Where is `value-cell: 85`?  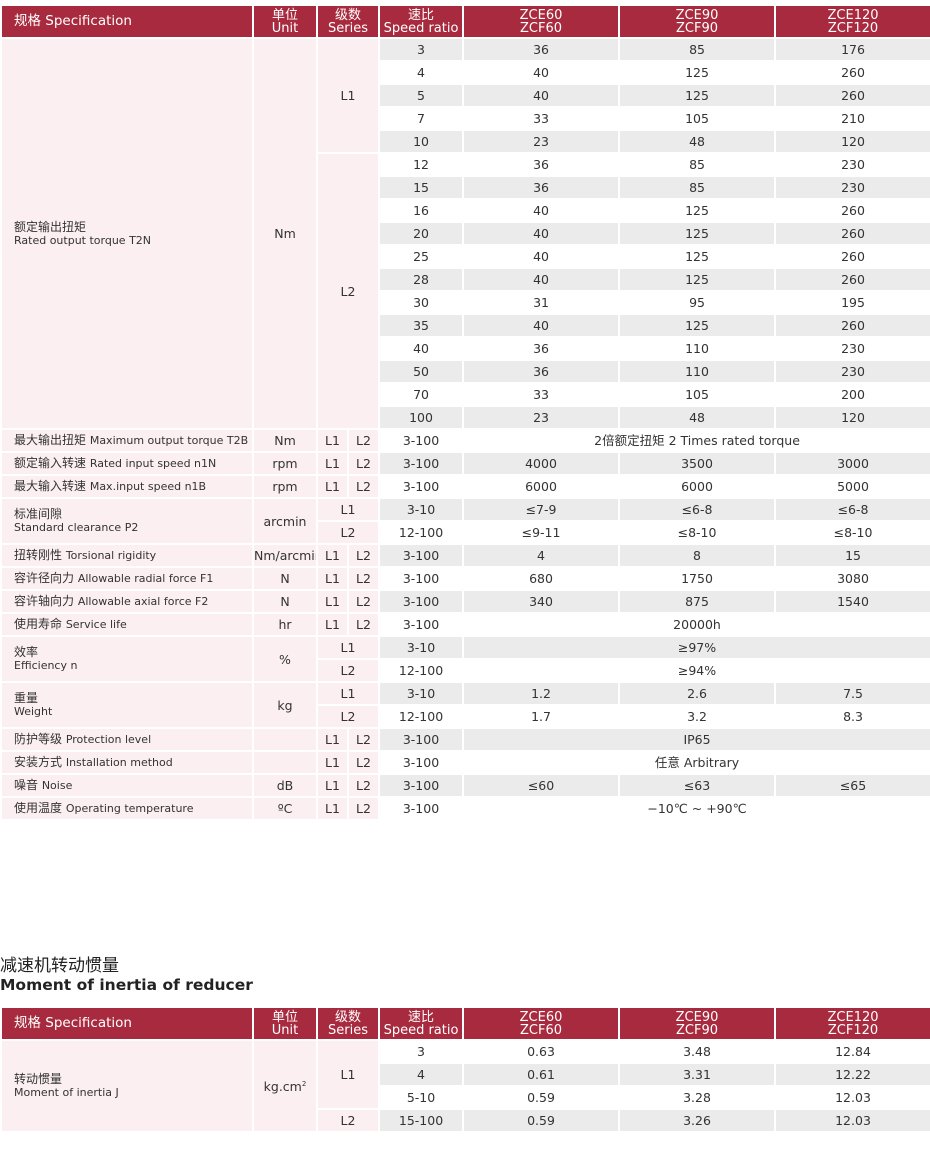 value-cell: 85 is located at coordinates (697, 49).